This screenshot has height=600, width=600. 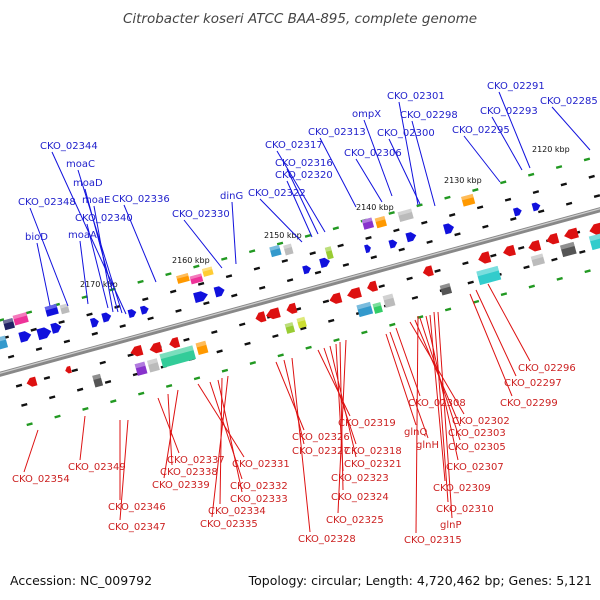 I want to click on reverse-gene-label: CKO_02323, so click(x=360, y=478).